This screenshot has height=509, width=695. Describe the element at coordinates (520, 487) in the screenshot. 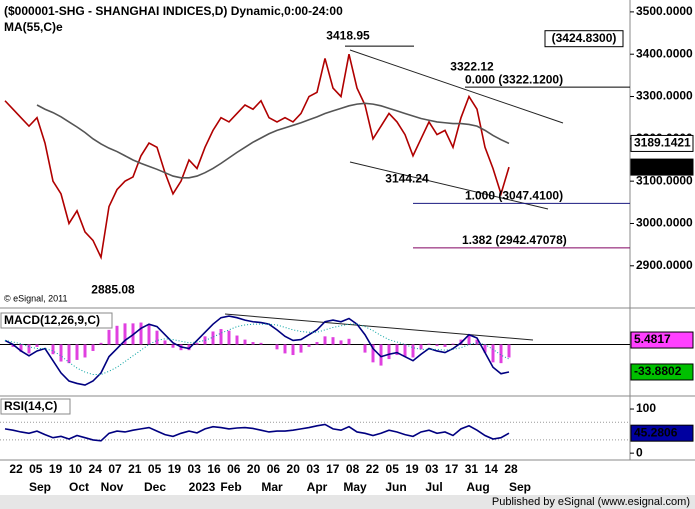

I see `month-label: Sep` at that location.